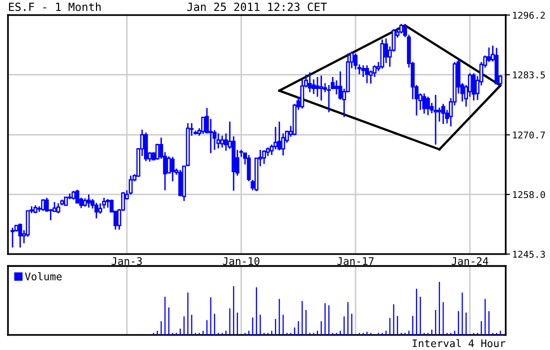 This screenshot has height=350, width=550. What do you see at coordinates (355, 261) in the screenshot?
I see `x-tick-label: Jan-17` at bounding box center [355, 261].